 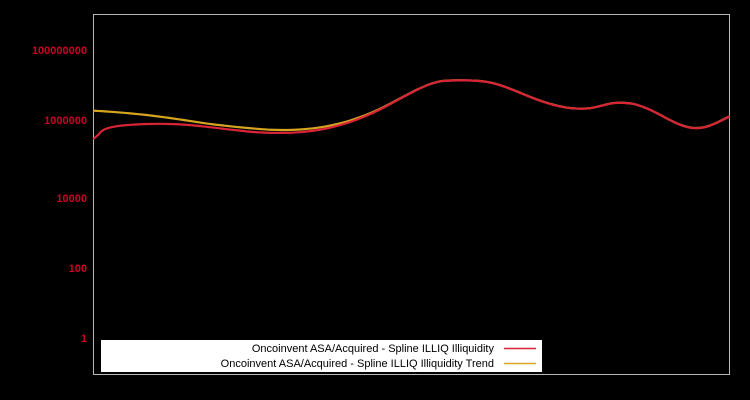 I want to click on series-line-illiquidity, so click(x=411, y=109).